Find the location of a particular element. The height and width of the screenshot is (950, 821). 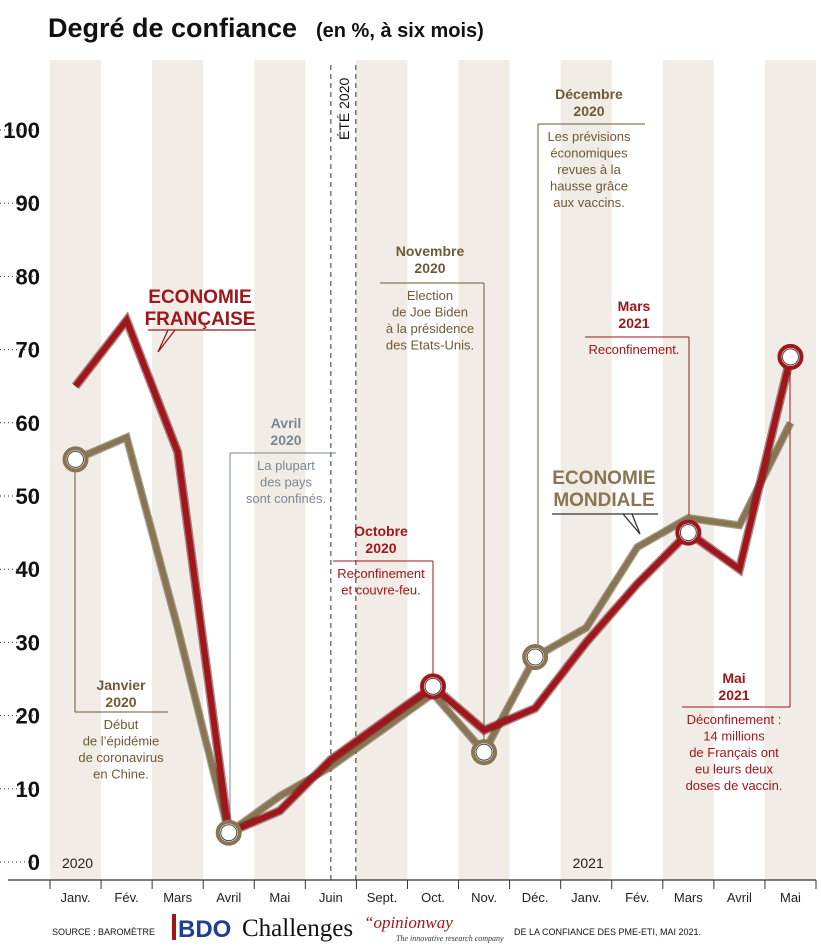

annotation-body-line: à la présidence is located at coordinates (430, 328).